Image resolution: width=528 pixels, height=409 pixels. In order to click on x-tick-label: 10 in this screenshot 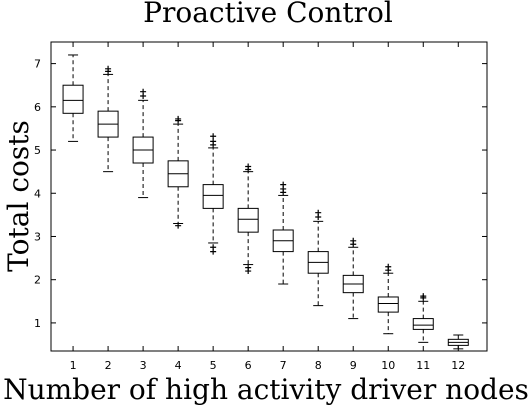, I will do `click(388, 365)`.